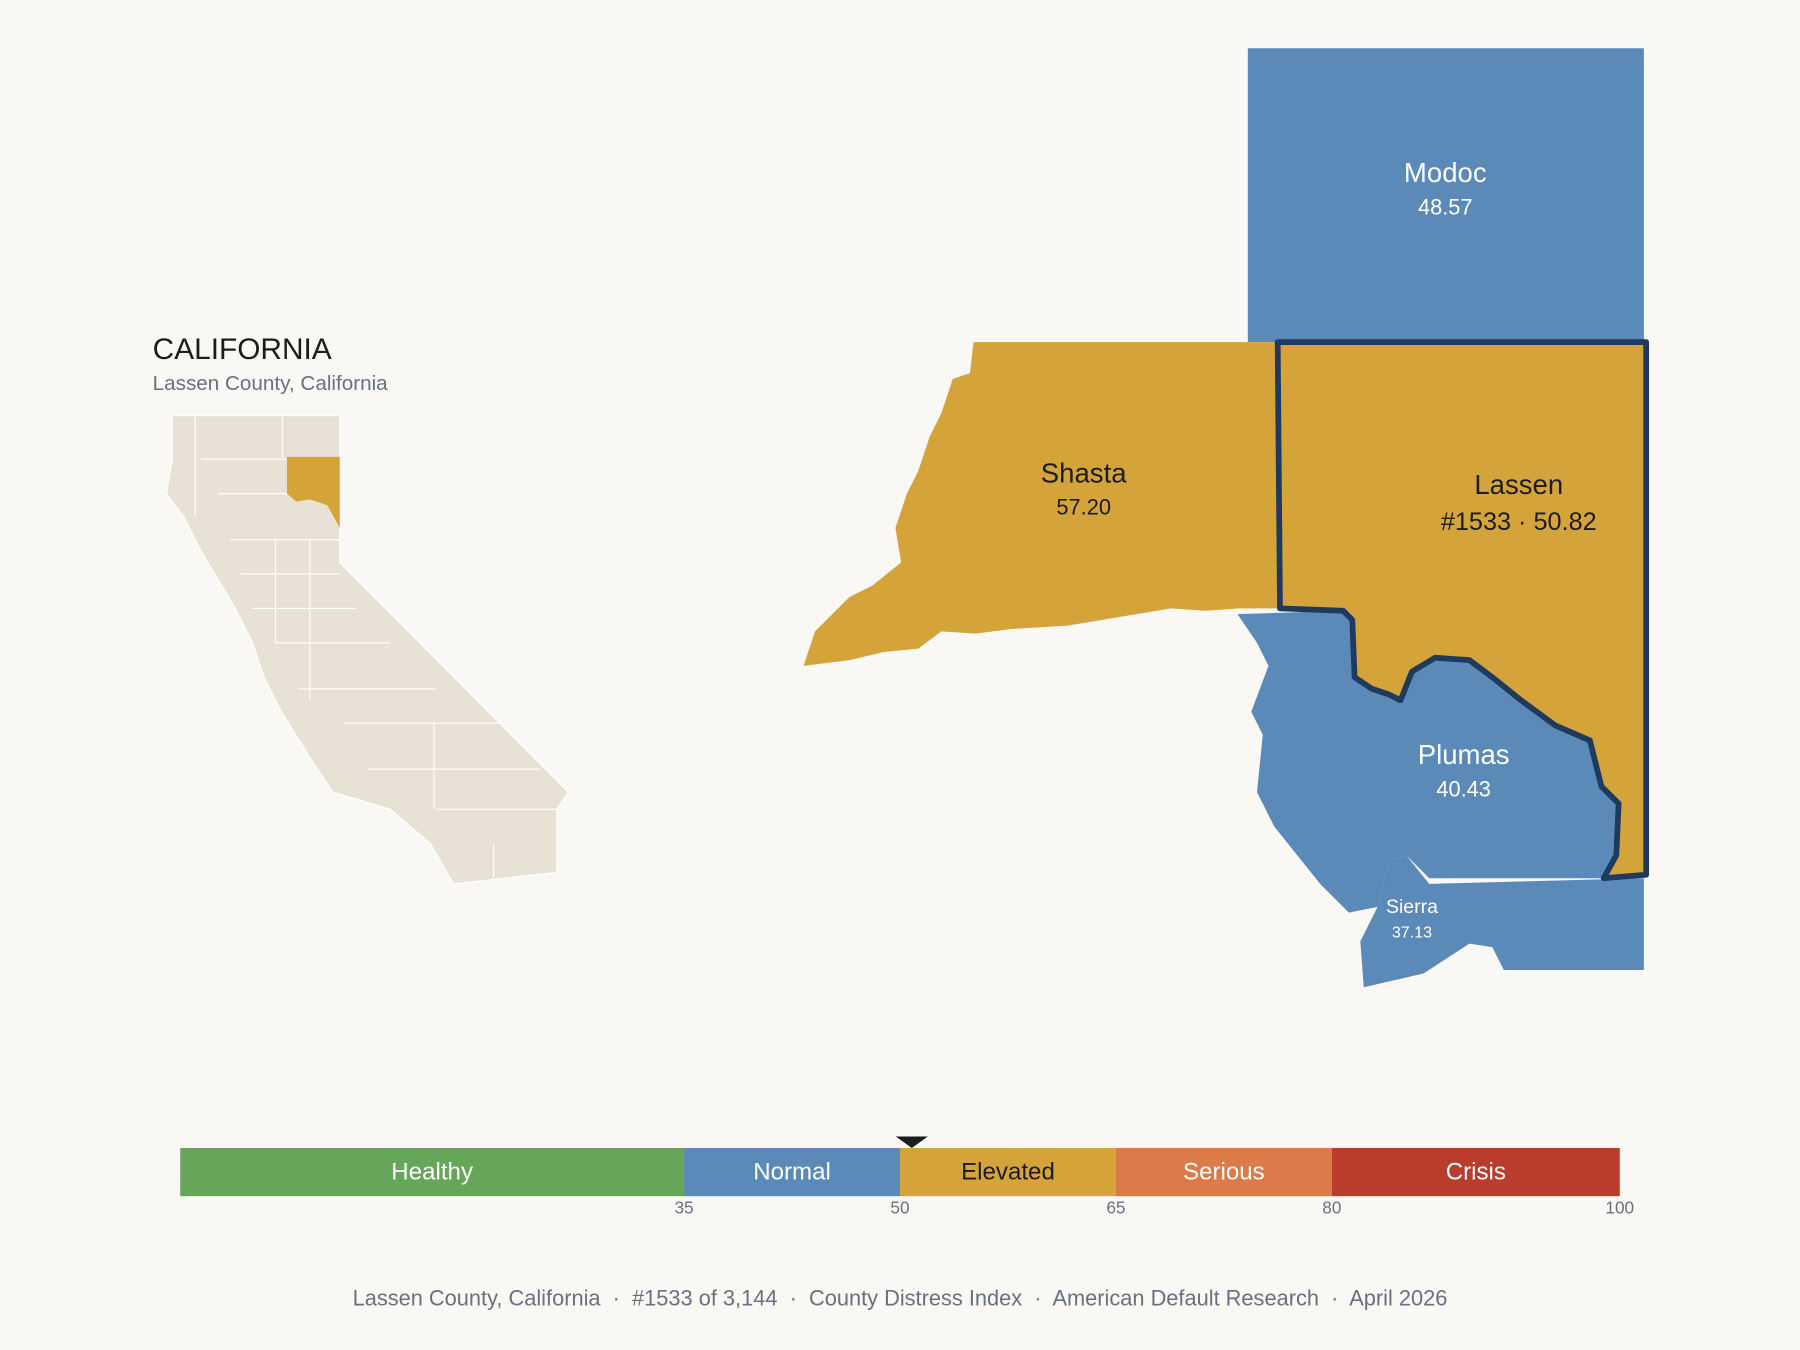 The height and width of the screenshot is (1350, 1800). Describe the element at coordinates (683, 1207) in the screenshot. I see `tick-label: 35` at that location.